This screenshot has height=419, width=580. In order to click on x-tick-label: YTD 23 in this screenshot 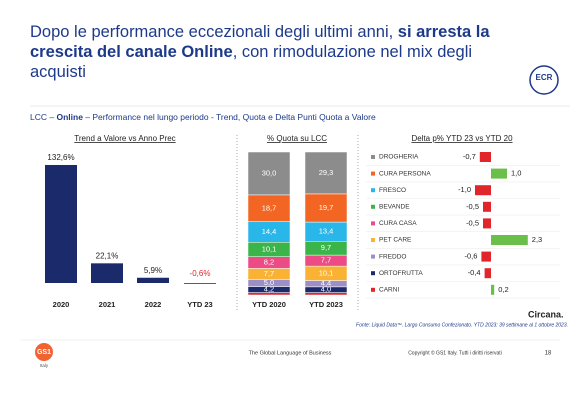, I will do `click(199, 304)`.